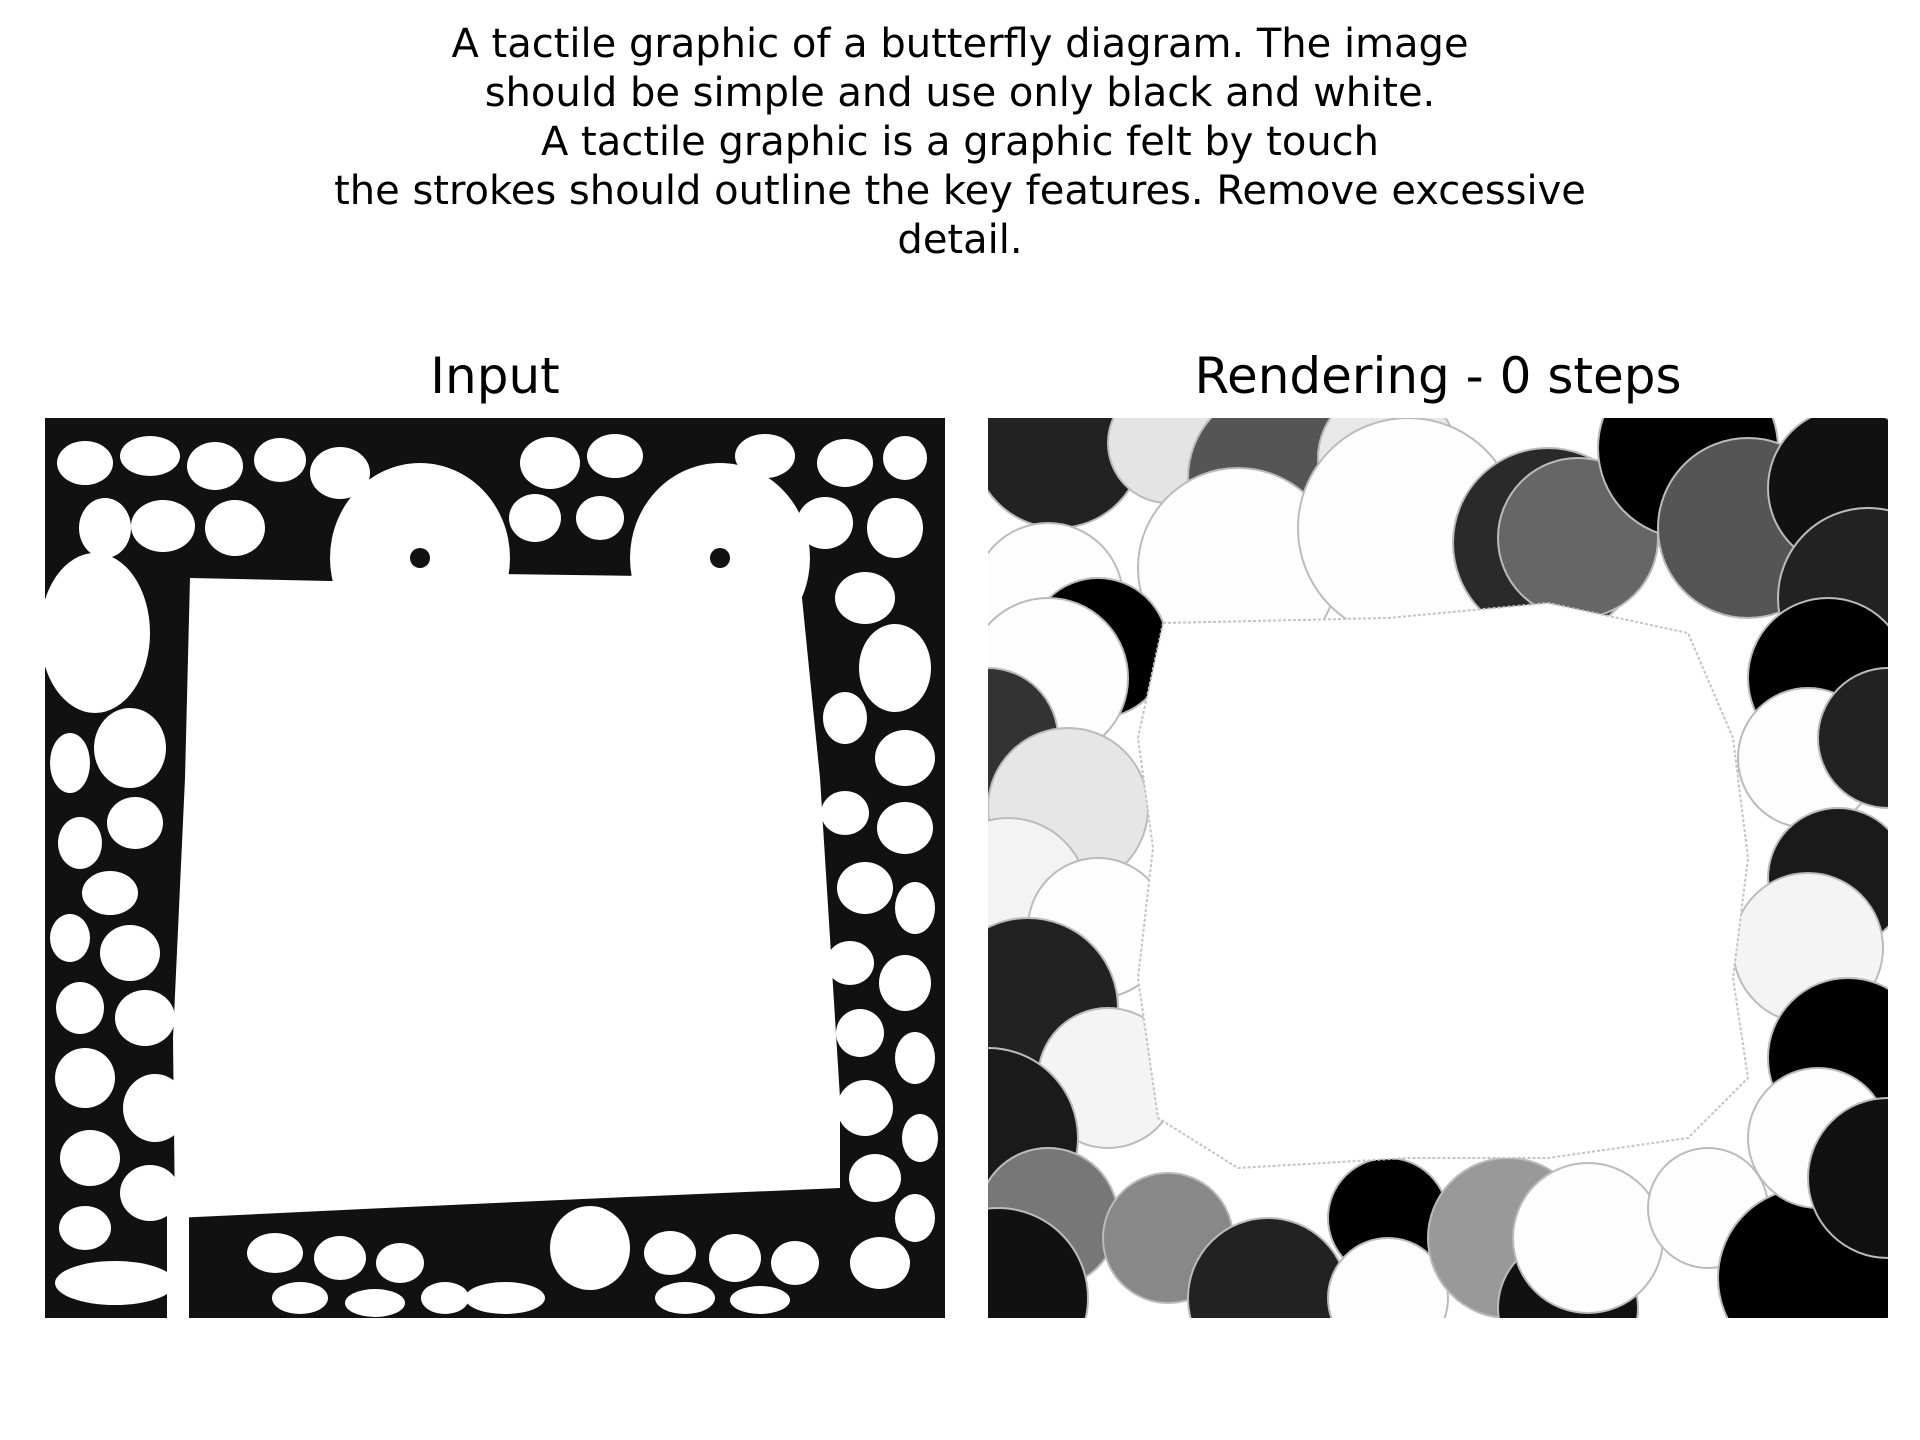 The image size is (1920, 1440). Describe the element at coordinates (960, 240) in the screenshot. I see `prompt-line-5: detail.` at that location.